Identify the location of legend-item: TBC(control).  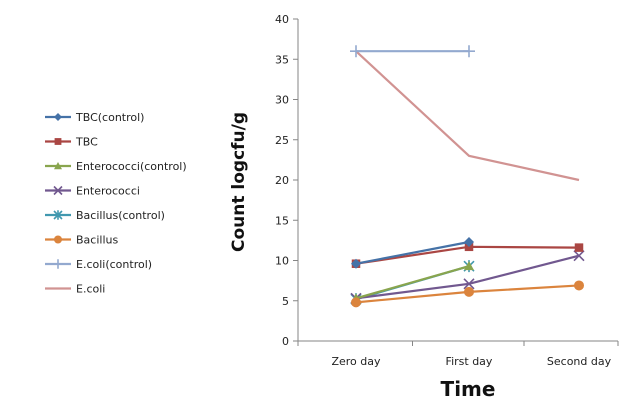
(94, 117).